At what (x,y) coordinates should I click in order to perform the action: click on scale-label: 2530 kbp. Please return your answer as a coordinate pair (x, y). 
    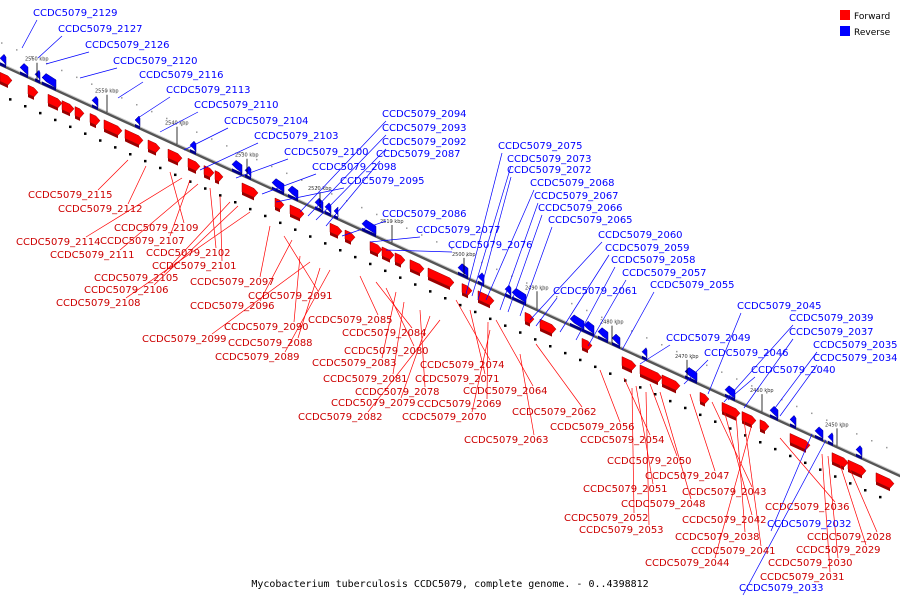
    Looking at the image, I should click on (247, 156).